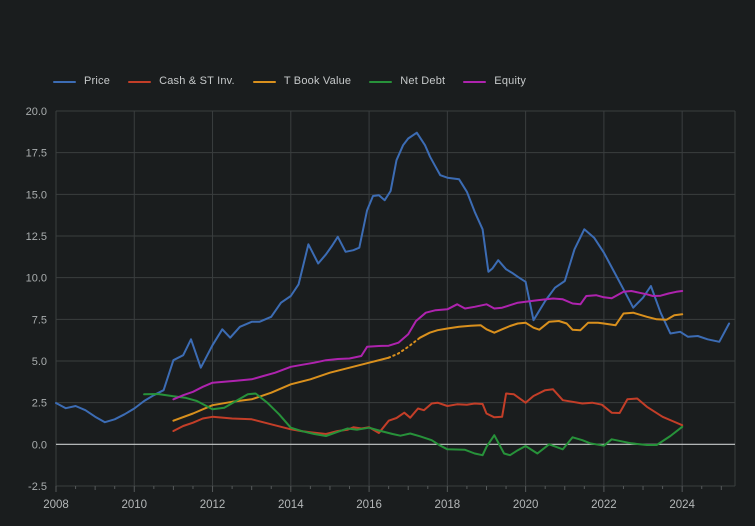 The width and height of the screenshot is (755, 526). Describe the element at coordinates (264, 81) in the screenshot. I see `legend-swatch-t-book-value` at that location.